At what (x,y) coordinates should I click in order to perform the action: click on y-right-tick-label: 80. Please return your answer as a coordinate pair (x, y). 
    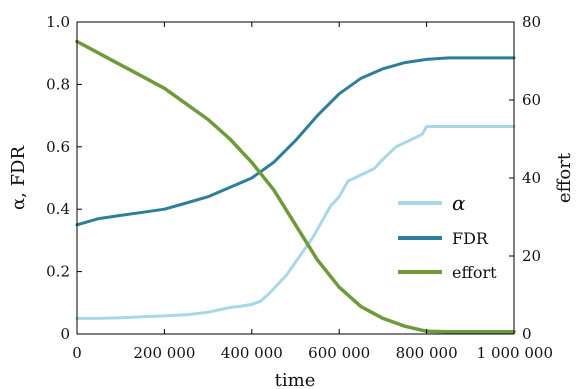
    Looking at the image, I should click on (531, 22).